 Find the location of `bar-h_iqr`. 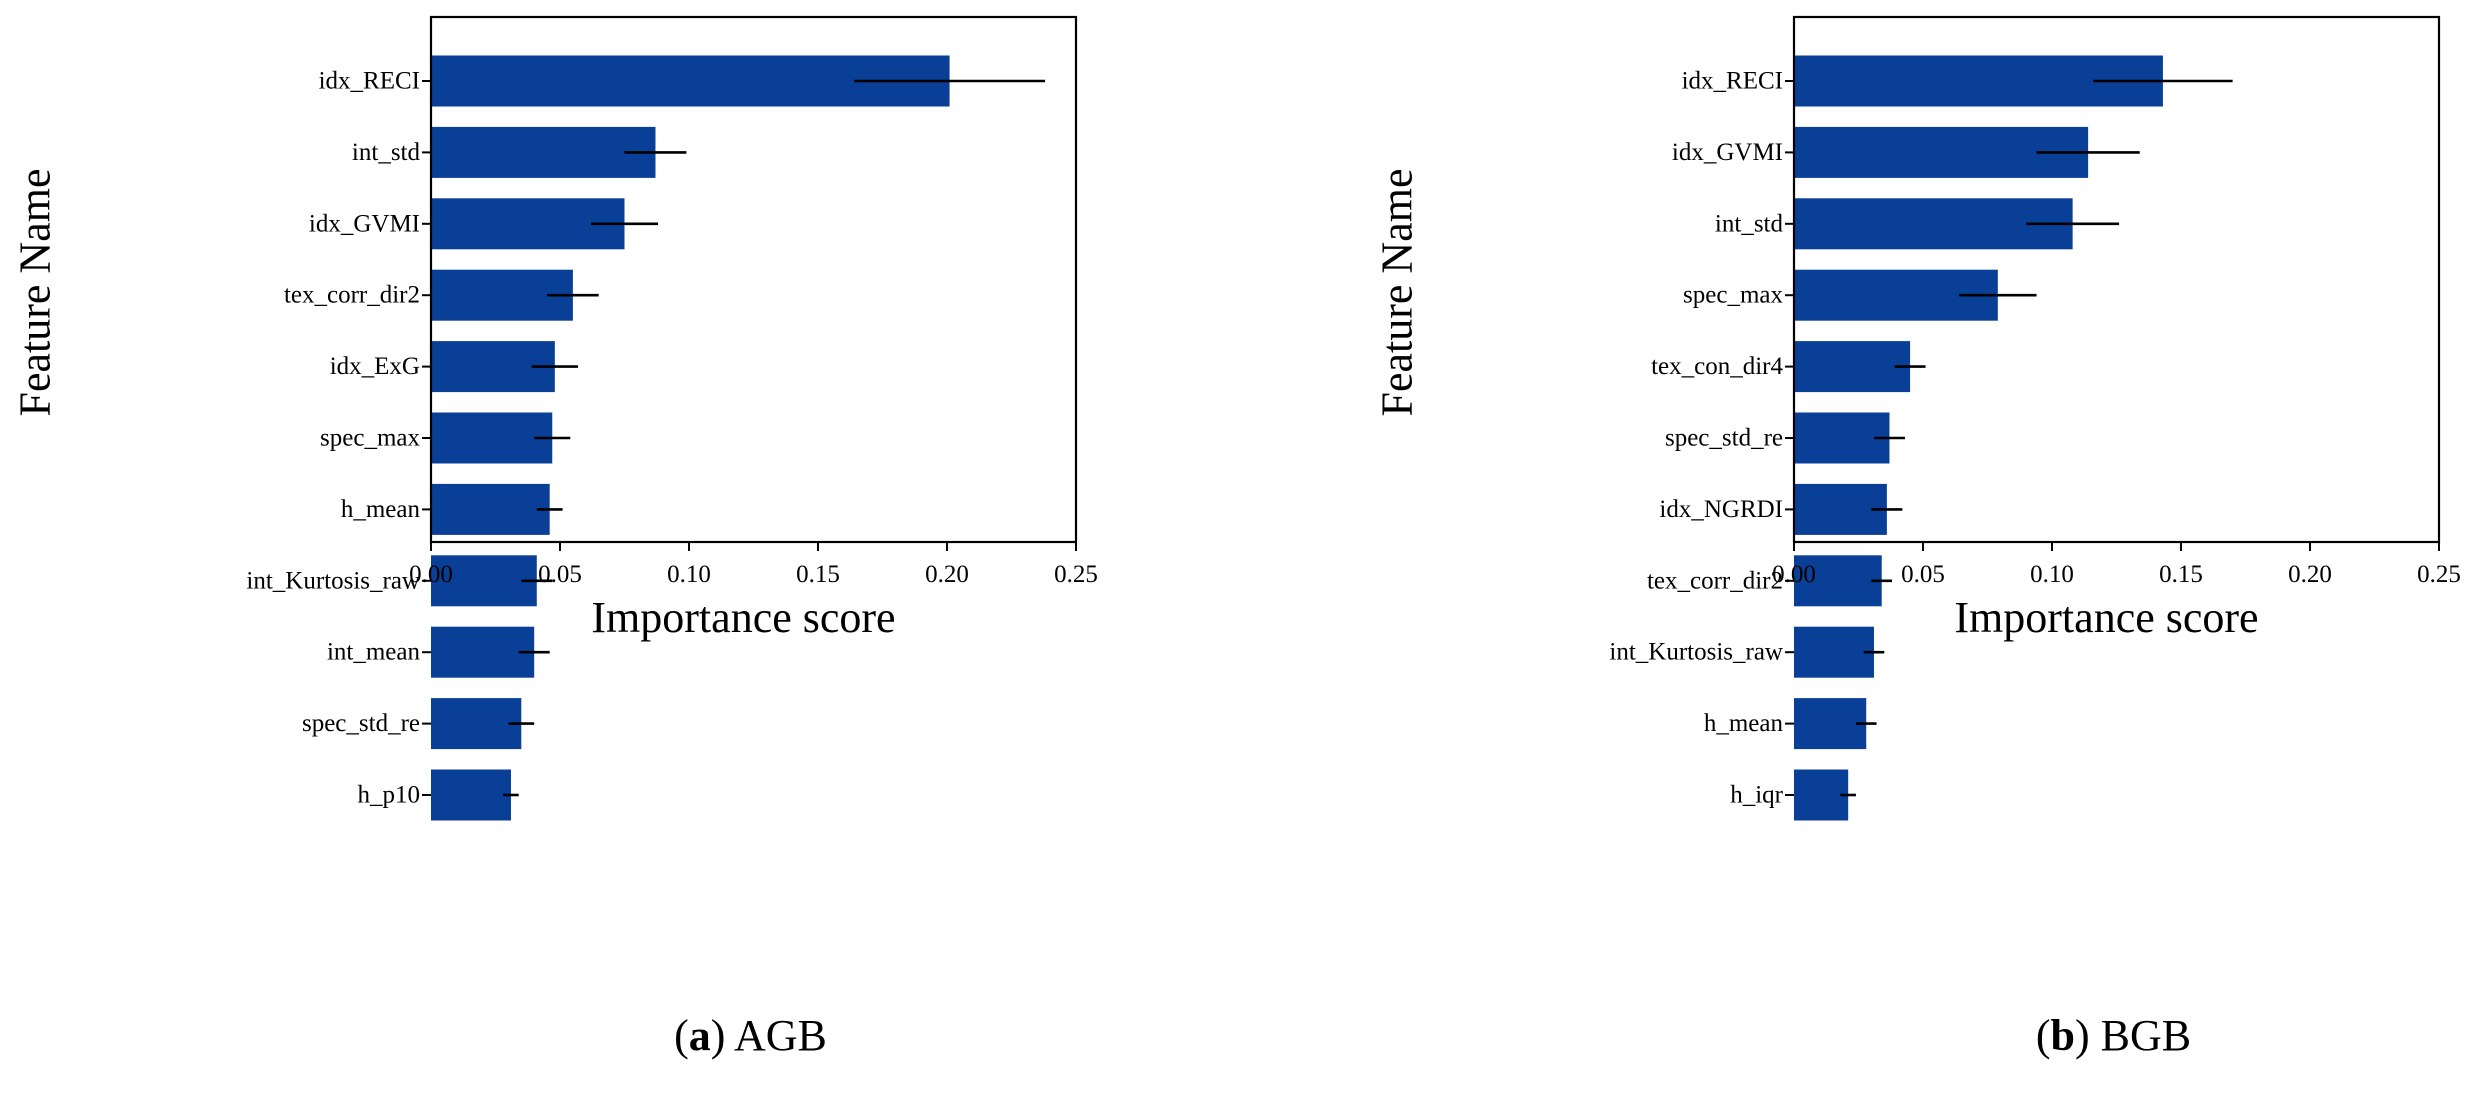

bar-h_iqr is located at coordinates (1821, 795).